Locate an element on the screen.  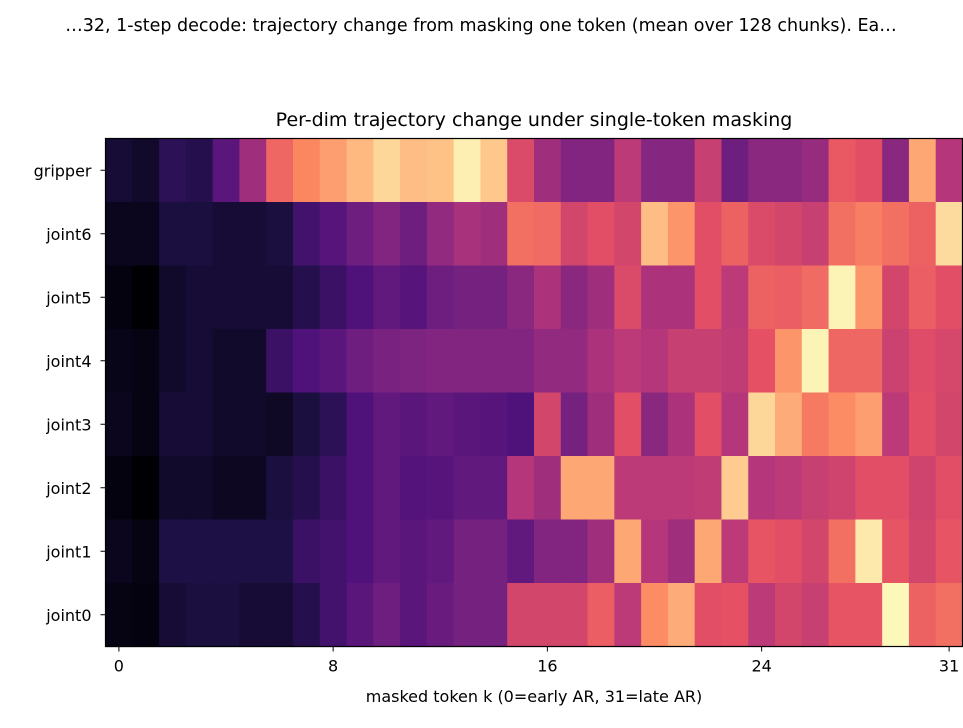
x-tick-label: 8 is located at coordinates (333, 666).